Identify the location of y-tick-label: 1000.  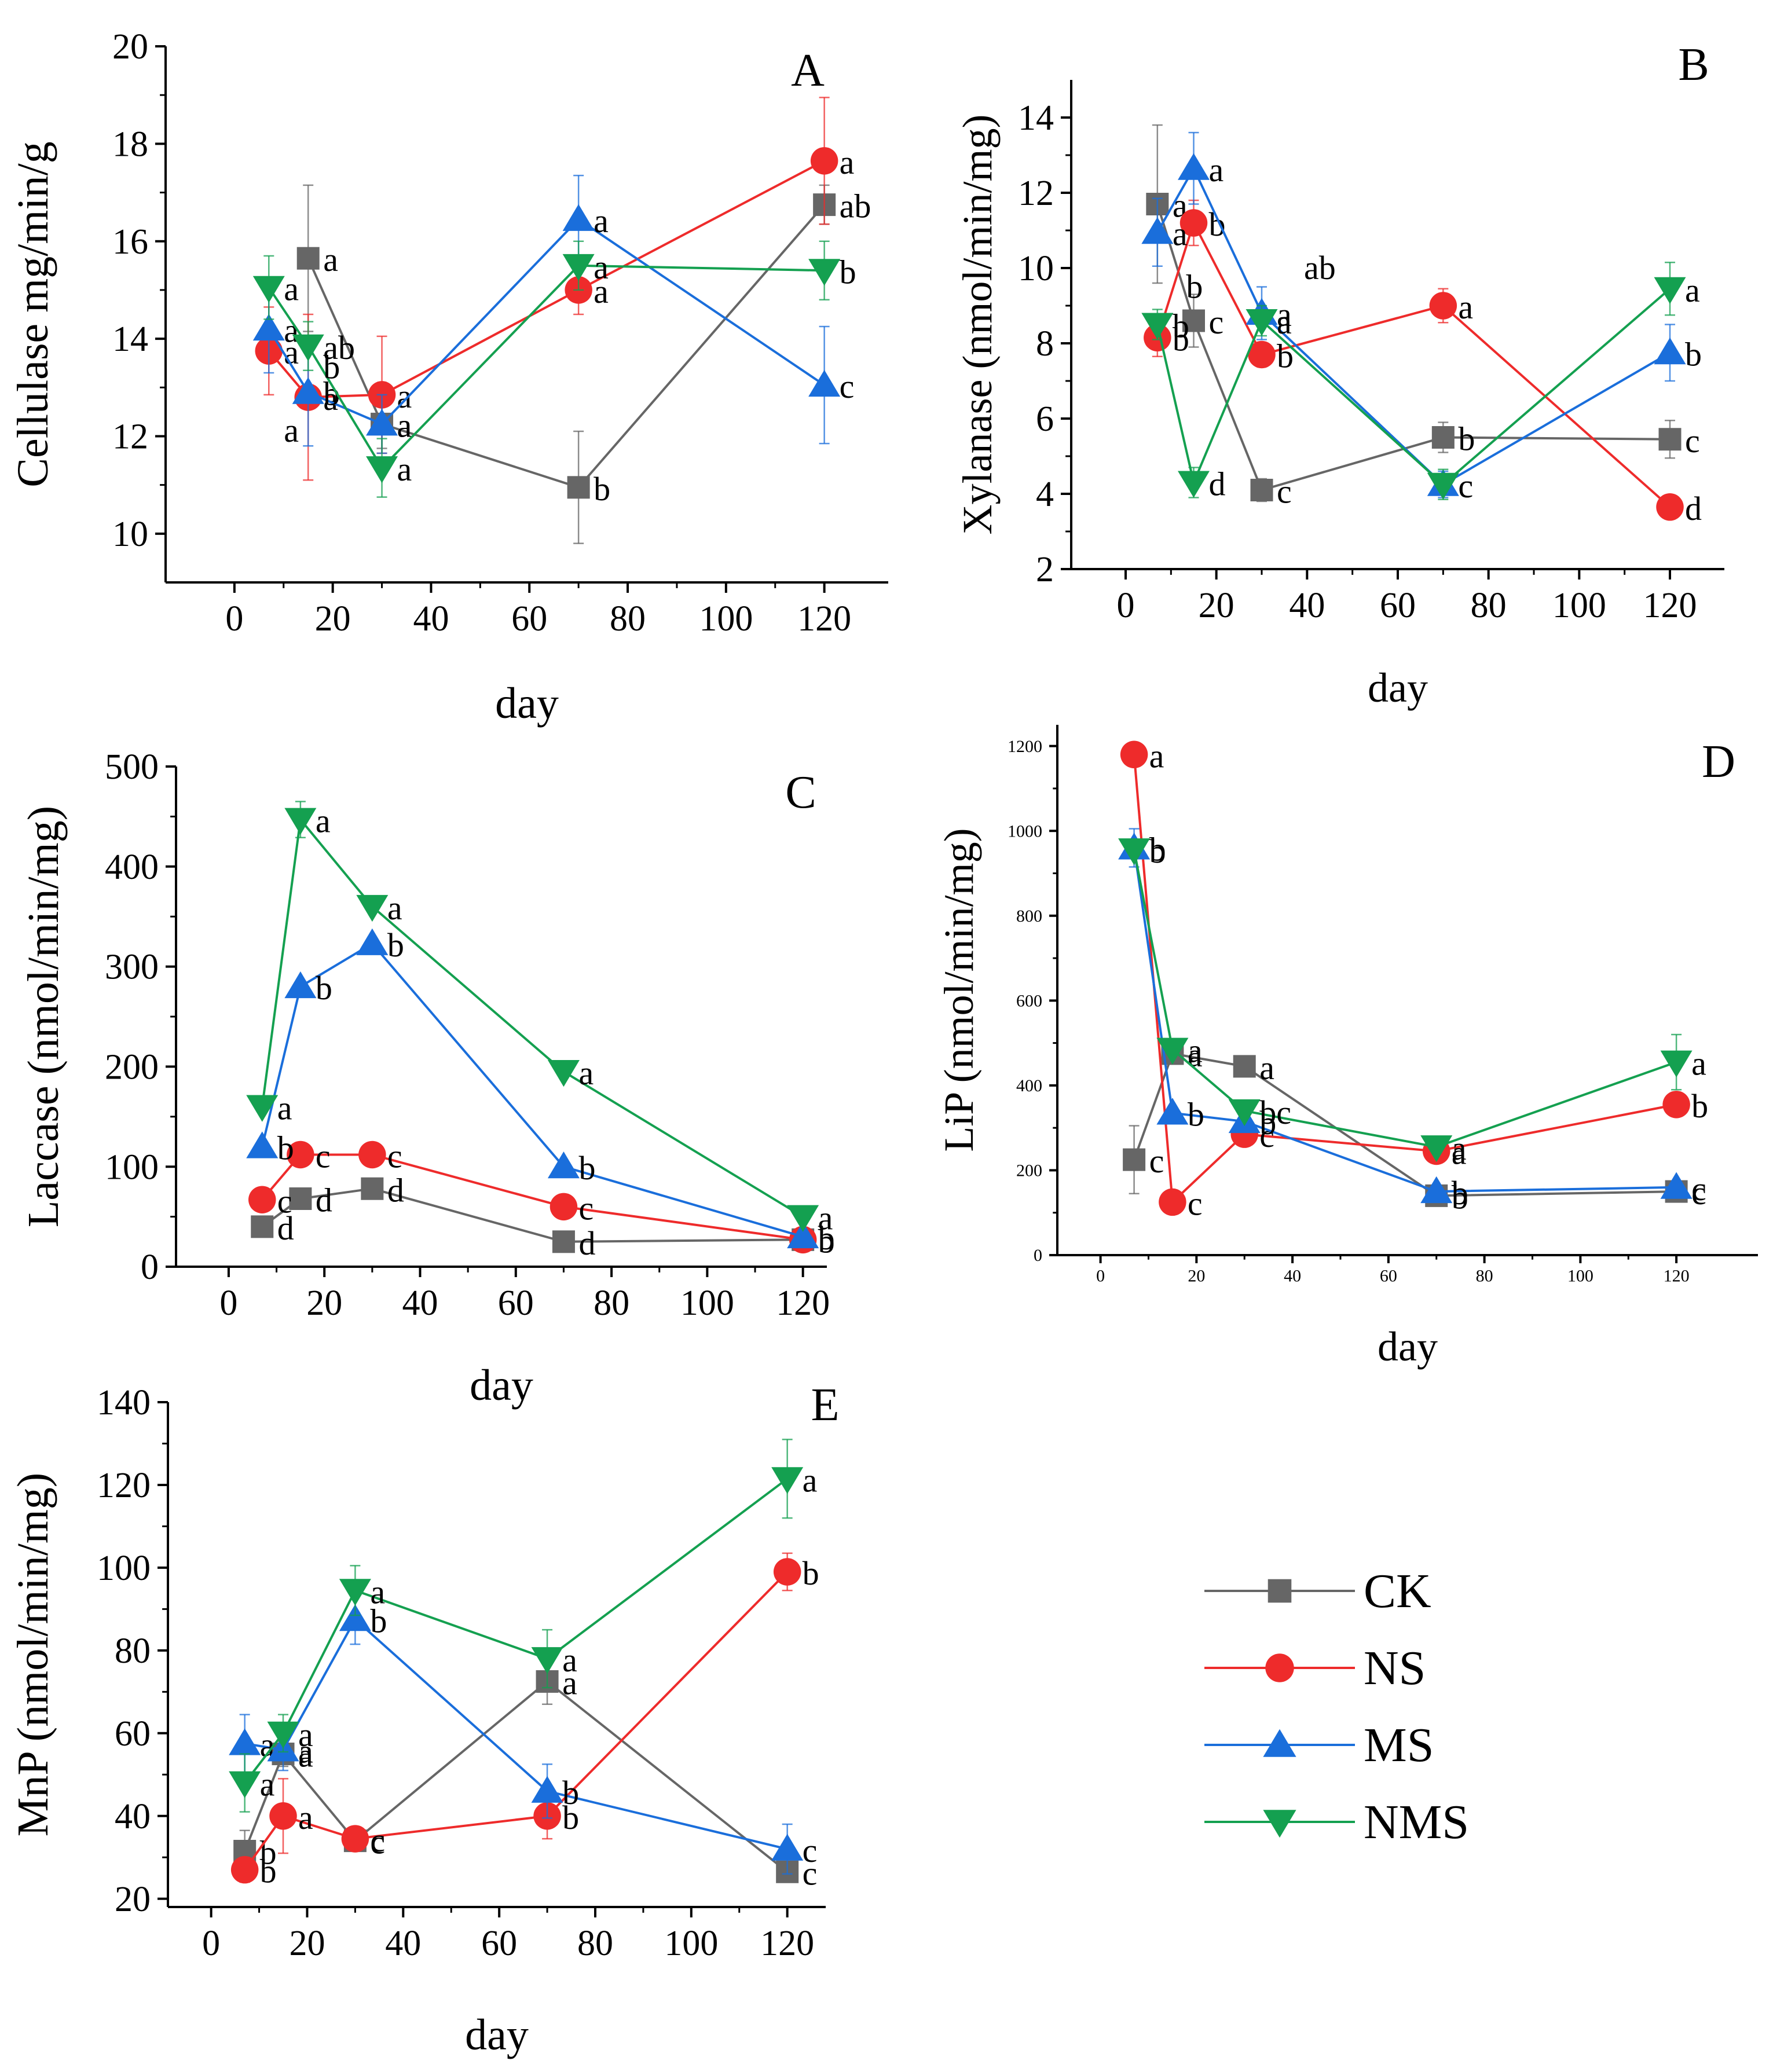
(1025, 831).